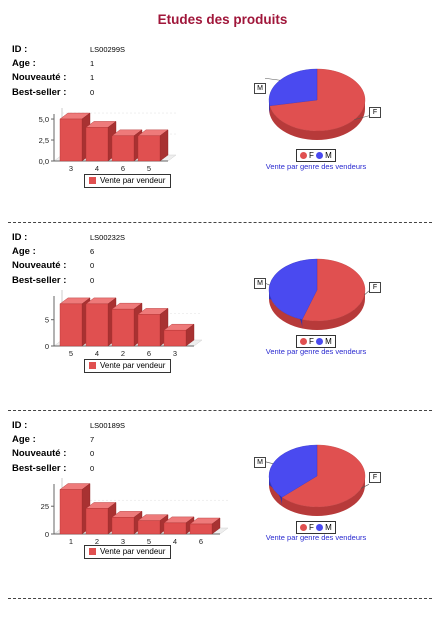 The height and width of the screenshot is (630, 445). Describe the element at coordinates (92, 63) in the screenshot. I see `age-value: 1` at that location.